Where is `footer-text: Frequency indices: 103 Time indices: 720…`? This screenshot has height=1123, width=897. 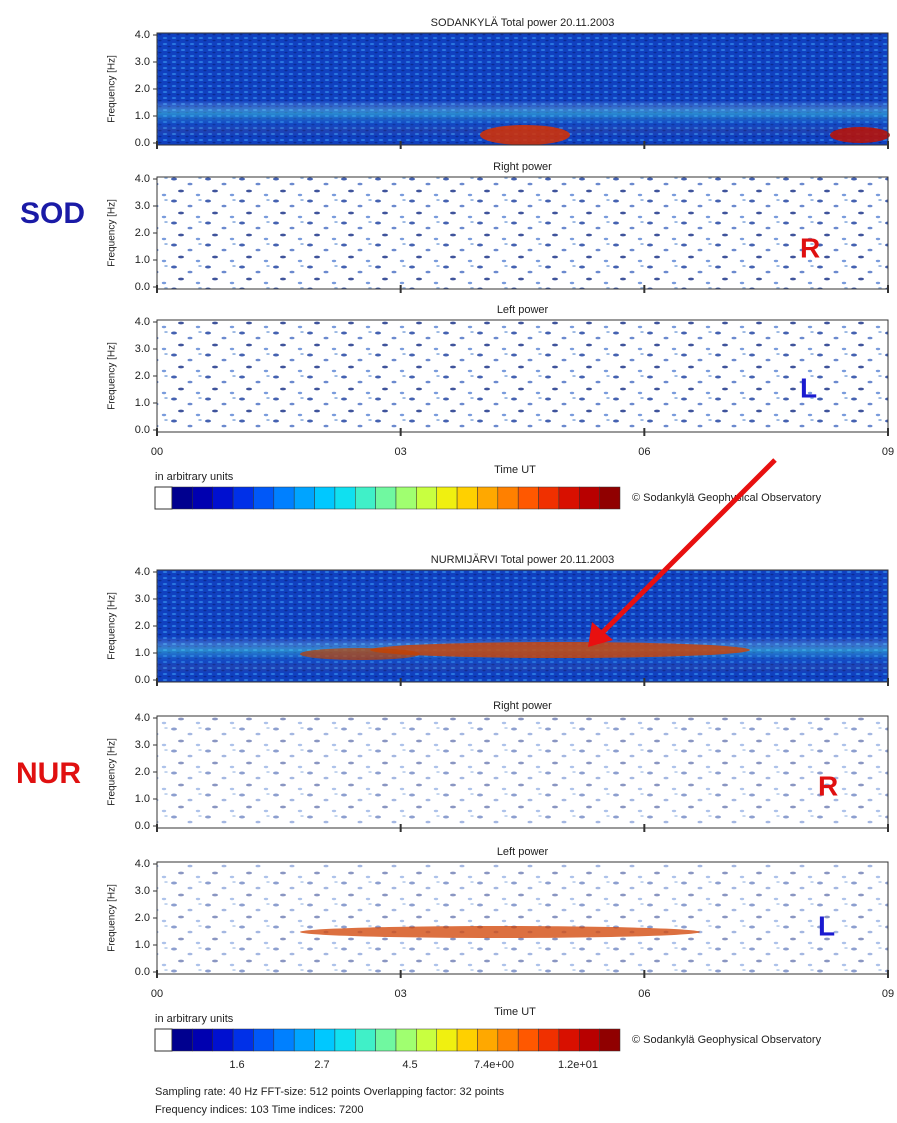 footer-text: Frequency indices: 103 Time indices: 720… is located at coordinates (259, 1110).